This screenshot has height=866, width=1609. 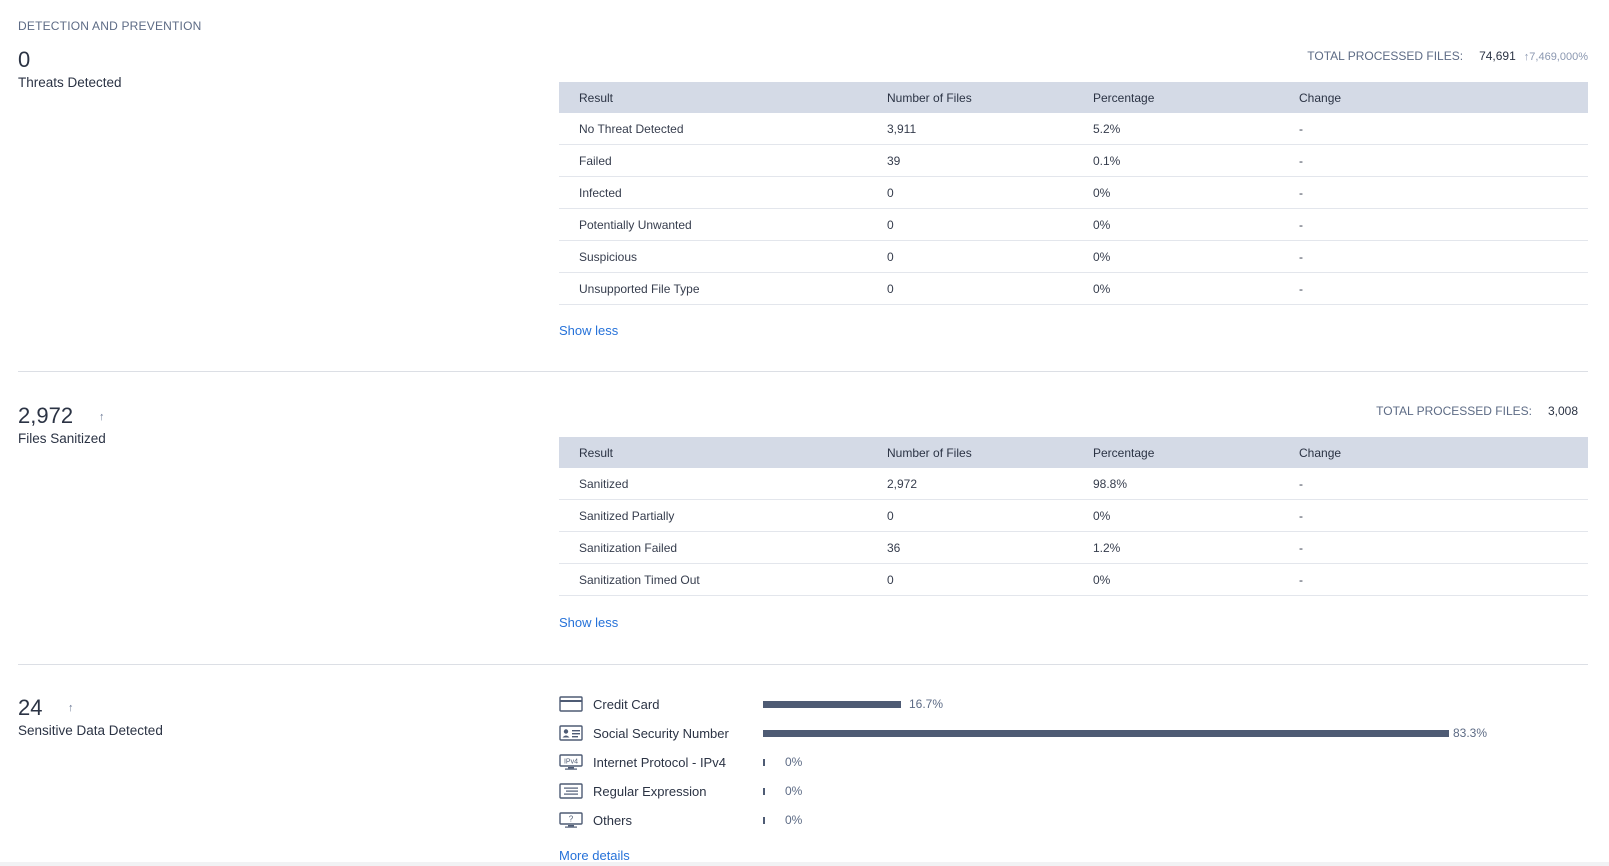 I want to click on table-row: Sanitization Timed Out 0 0% -, so click(x=1073, y=579).